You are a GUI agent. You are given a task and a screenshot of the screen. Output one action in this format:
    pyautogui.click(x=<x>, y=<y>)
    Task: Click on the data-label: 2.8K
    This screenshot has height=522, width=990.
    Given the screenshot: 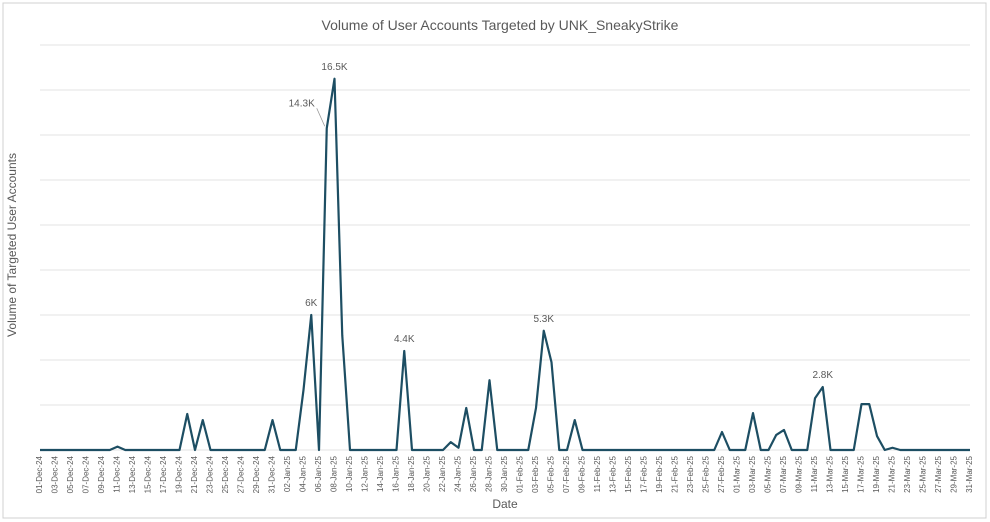 What is the action you would take?
    pyautogui.click(x=822, y=375)
    